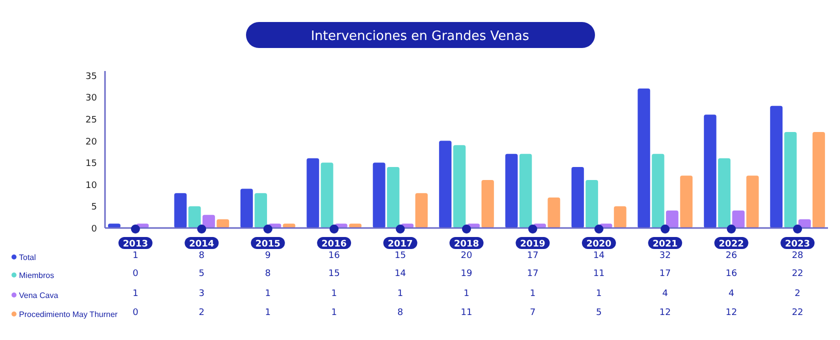 The height and width of the screenshot is (340, 840). What do you see at coordinates (599, 245) in the screenshot?
I see `x-tick-label: 2020` at bounding box center [599, 245].